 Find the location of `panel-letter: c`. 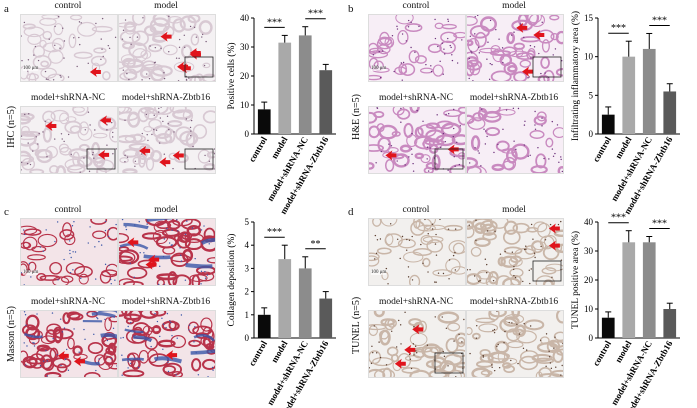

panel-letter: c is located at coordinates (6, 212).